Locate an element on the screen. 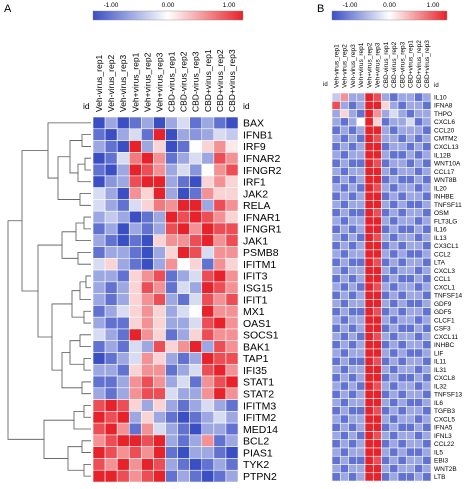 This screenshot has width=474, height=489. row-label: MX1 is located at coordinates (254, 312).